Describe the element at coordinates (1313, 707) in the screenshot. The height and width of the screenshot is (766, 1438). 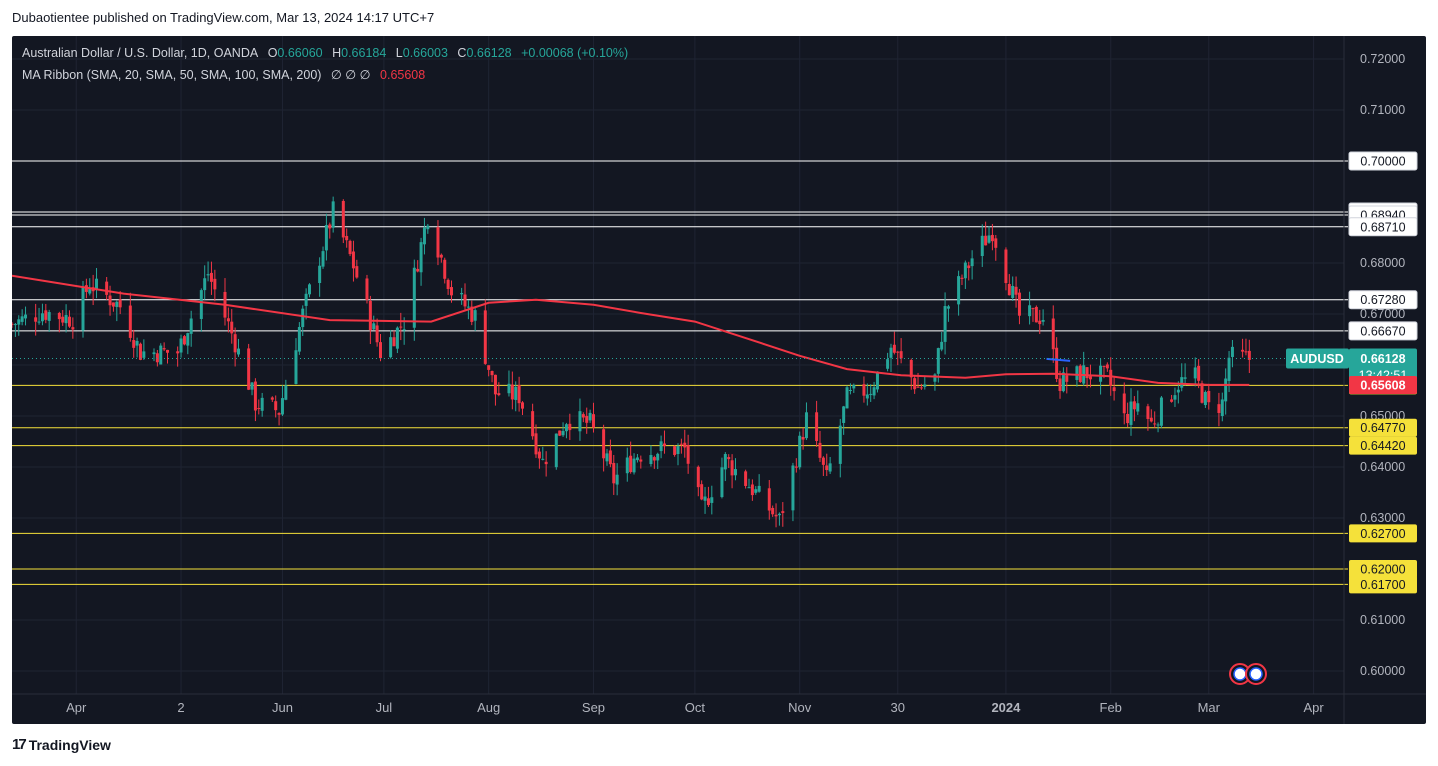
I see `time-tick-label: Apr` at that location.